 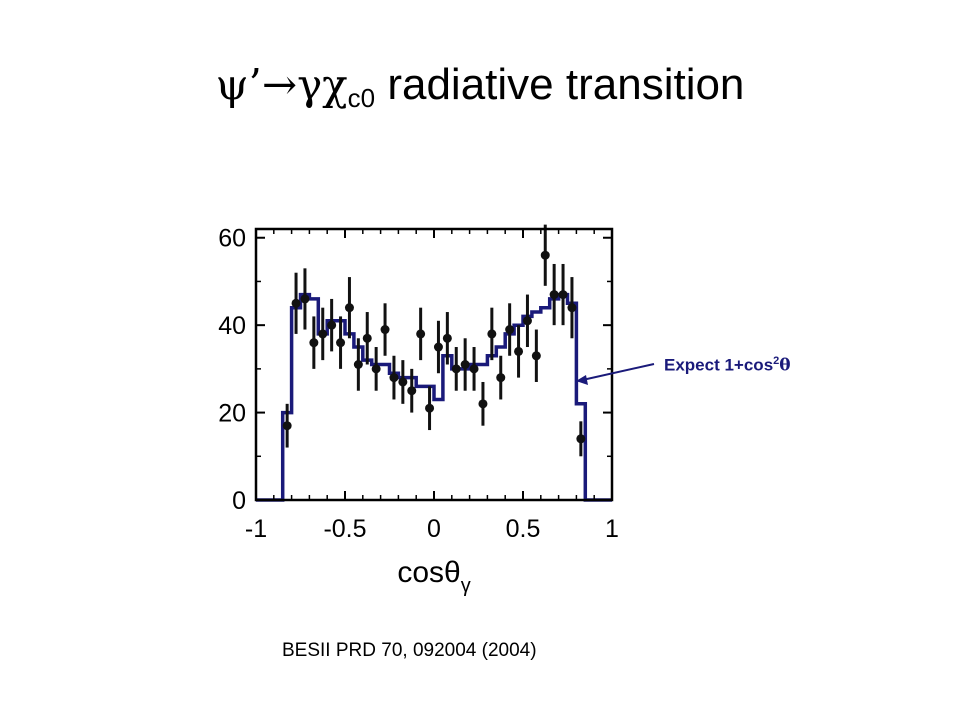 What do you see at coordinates (361, 98) in the screenshot?
I see `title-subscript: c0` at bounding box center [361, 98].